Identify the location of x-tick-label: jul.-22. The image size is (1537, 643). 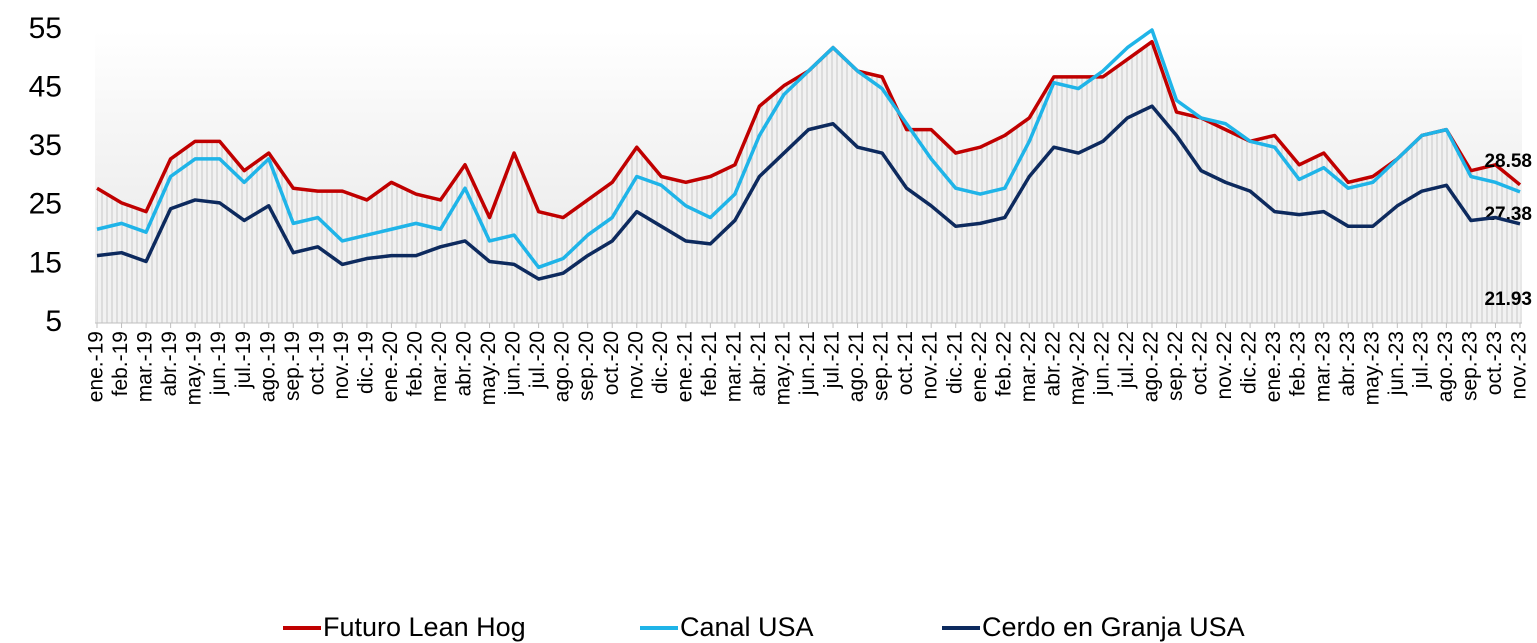
(1126, 360).